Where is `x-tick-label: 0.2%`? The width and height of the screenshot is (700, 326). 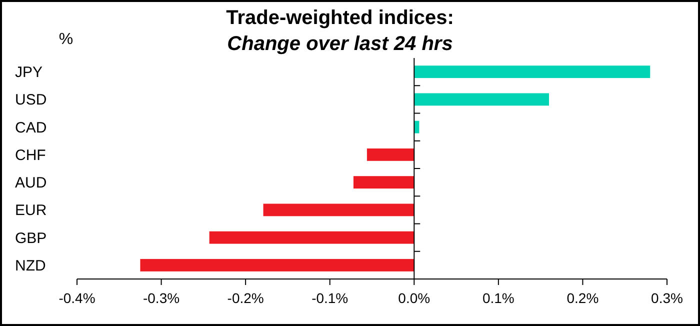
x-tick-label: 0.2% is located at coordinates (582, 298).